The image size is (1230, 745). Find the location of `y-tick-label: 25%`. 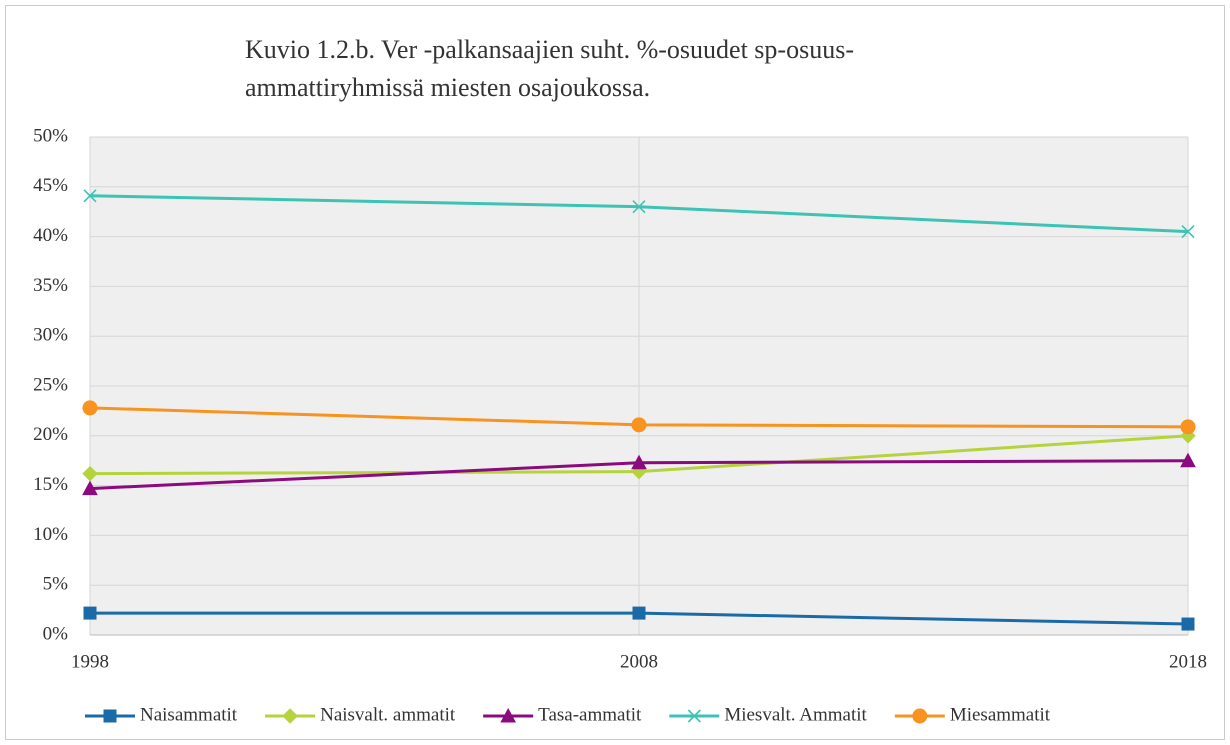

y-tick-label: 25% is located at coordinates (50, 384).